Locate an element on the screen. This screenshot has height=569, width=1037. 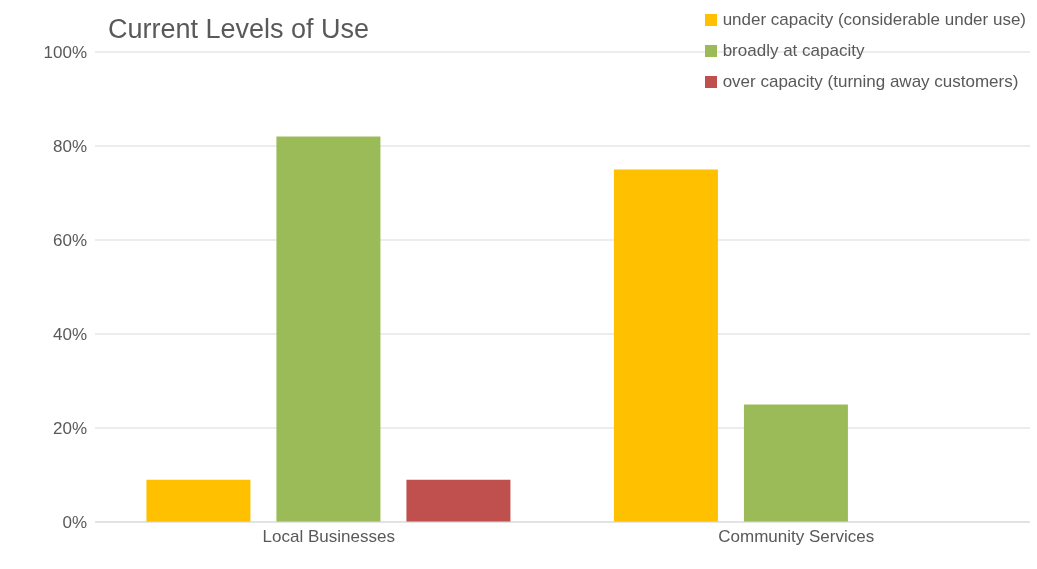
chart-title: Current Levels of Use is located at coordinates (239, 29).